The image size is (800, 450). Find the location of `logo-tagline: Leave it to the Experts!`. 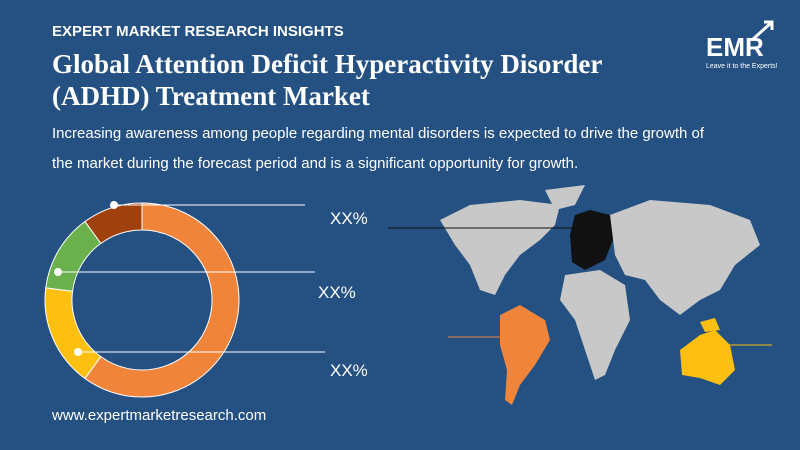

logo-tagline: Leave it to the Experts! is located at coordinates (742, 66).